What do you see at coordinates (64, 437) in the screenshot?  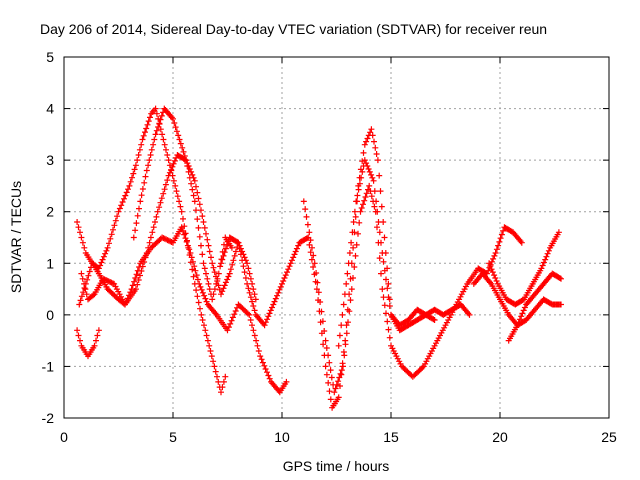 I see `x-tick-label: 0` at bounding box center [64, 437].